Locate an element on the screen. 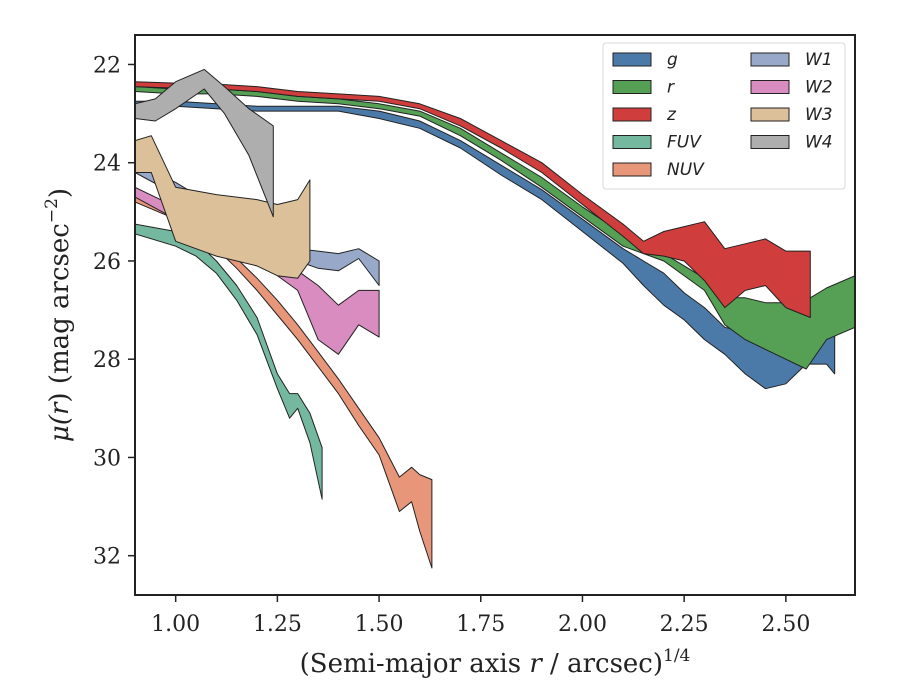 This screenshot has height=700, width=900. y-tick-label: 28 is located at coordinates (107, 360).